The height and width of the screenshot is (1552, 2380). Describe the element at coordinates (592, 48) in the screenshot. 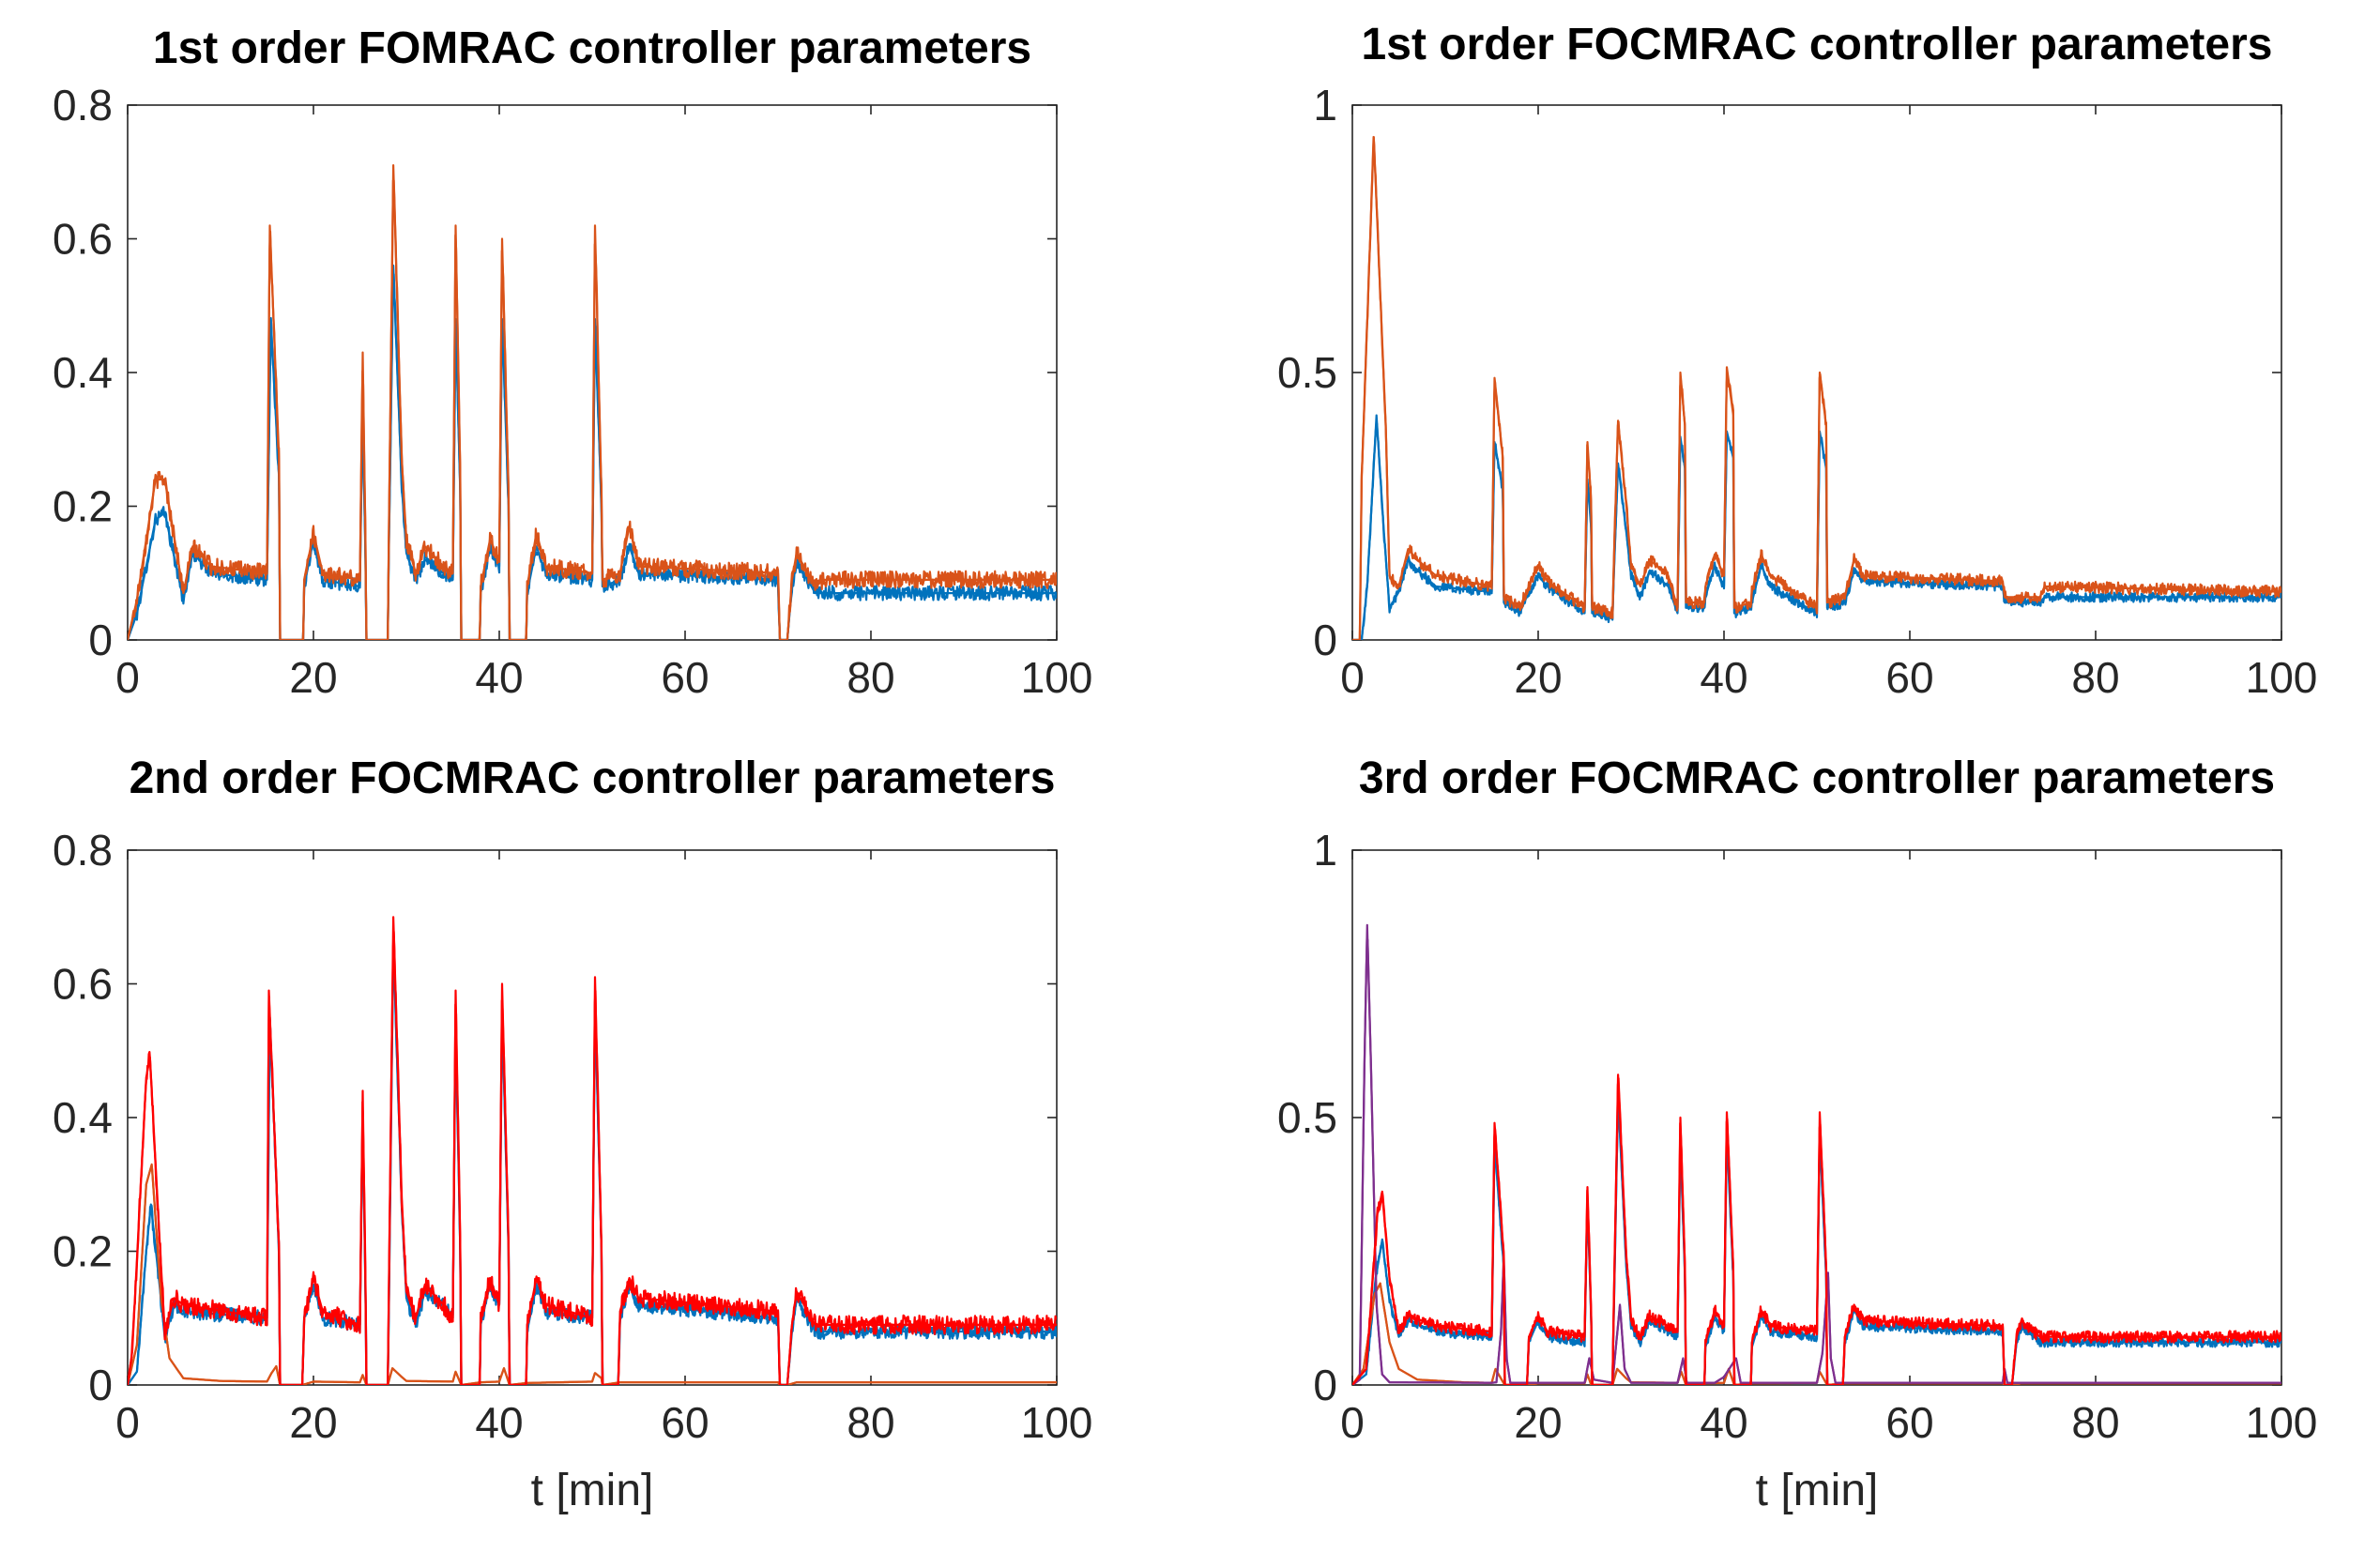

I see `chart-title: 1st order FOMRAC controller parameters` at that location.